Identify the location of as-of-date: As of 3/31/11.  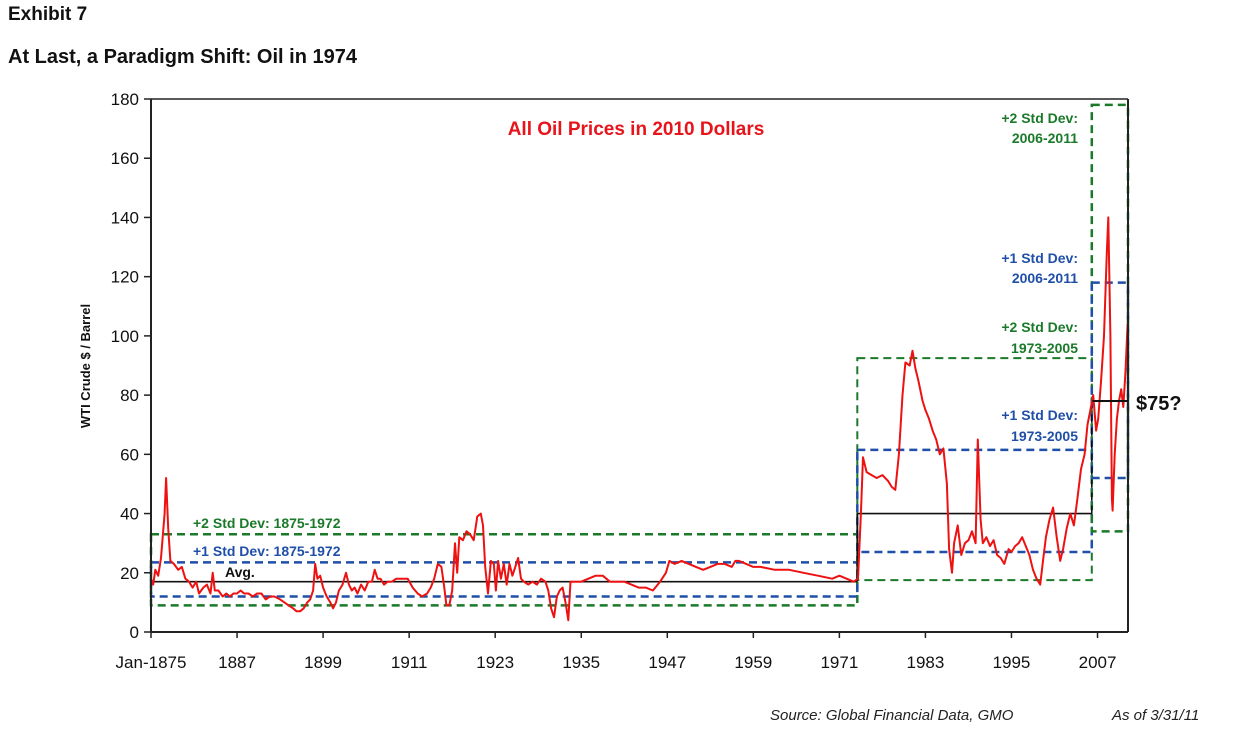
(1156, 715).